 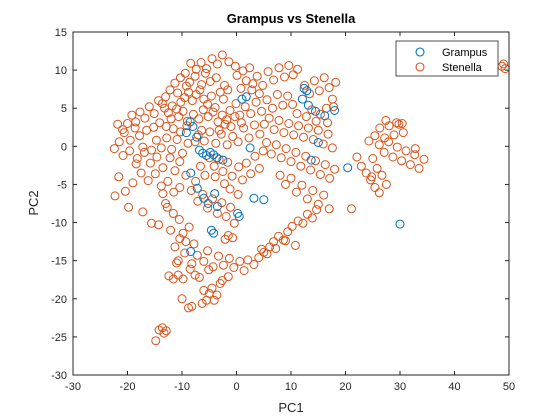 What do you see at coordinates (64, 147) in the screenshot?
I see `y-tick-label: 0` at bounding box center [64, 147].